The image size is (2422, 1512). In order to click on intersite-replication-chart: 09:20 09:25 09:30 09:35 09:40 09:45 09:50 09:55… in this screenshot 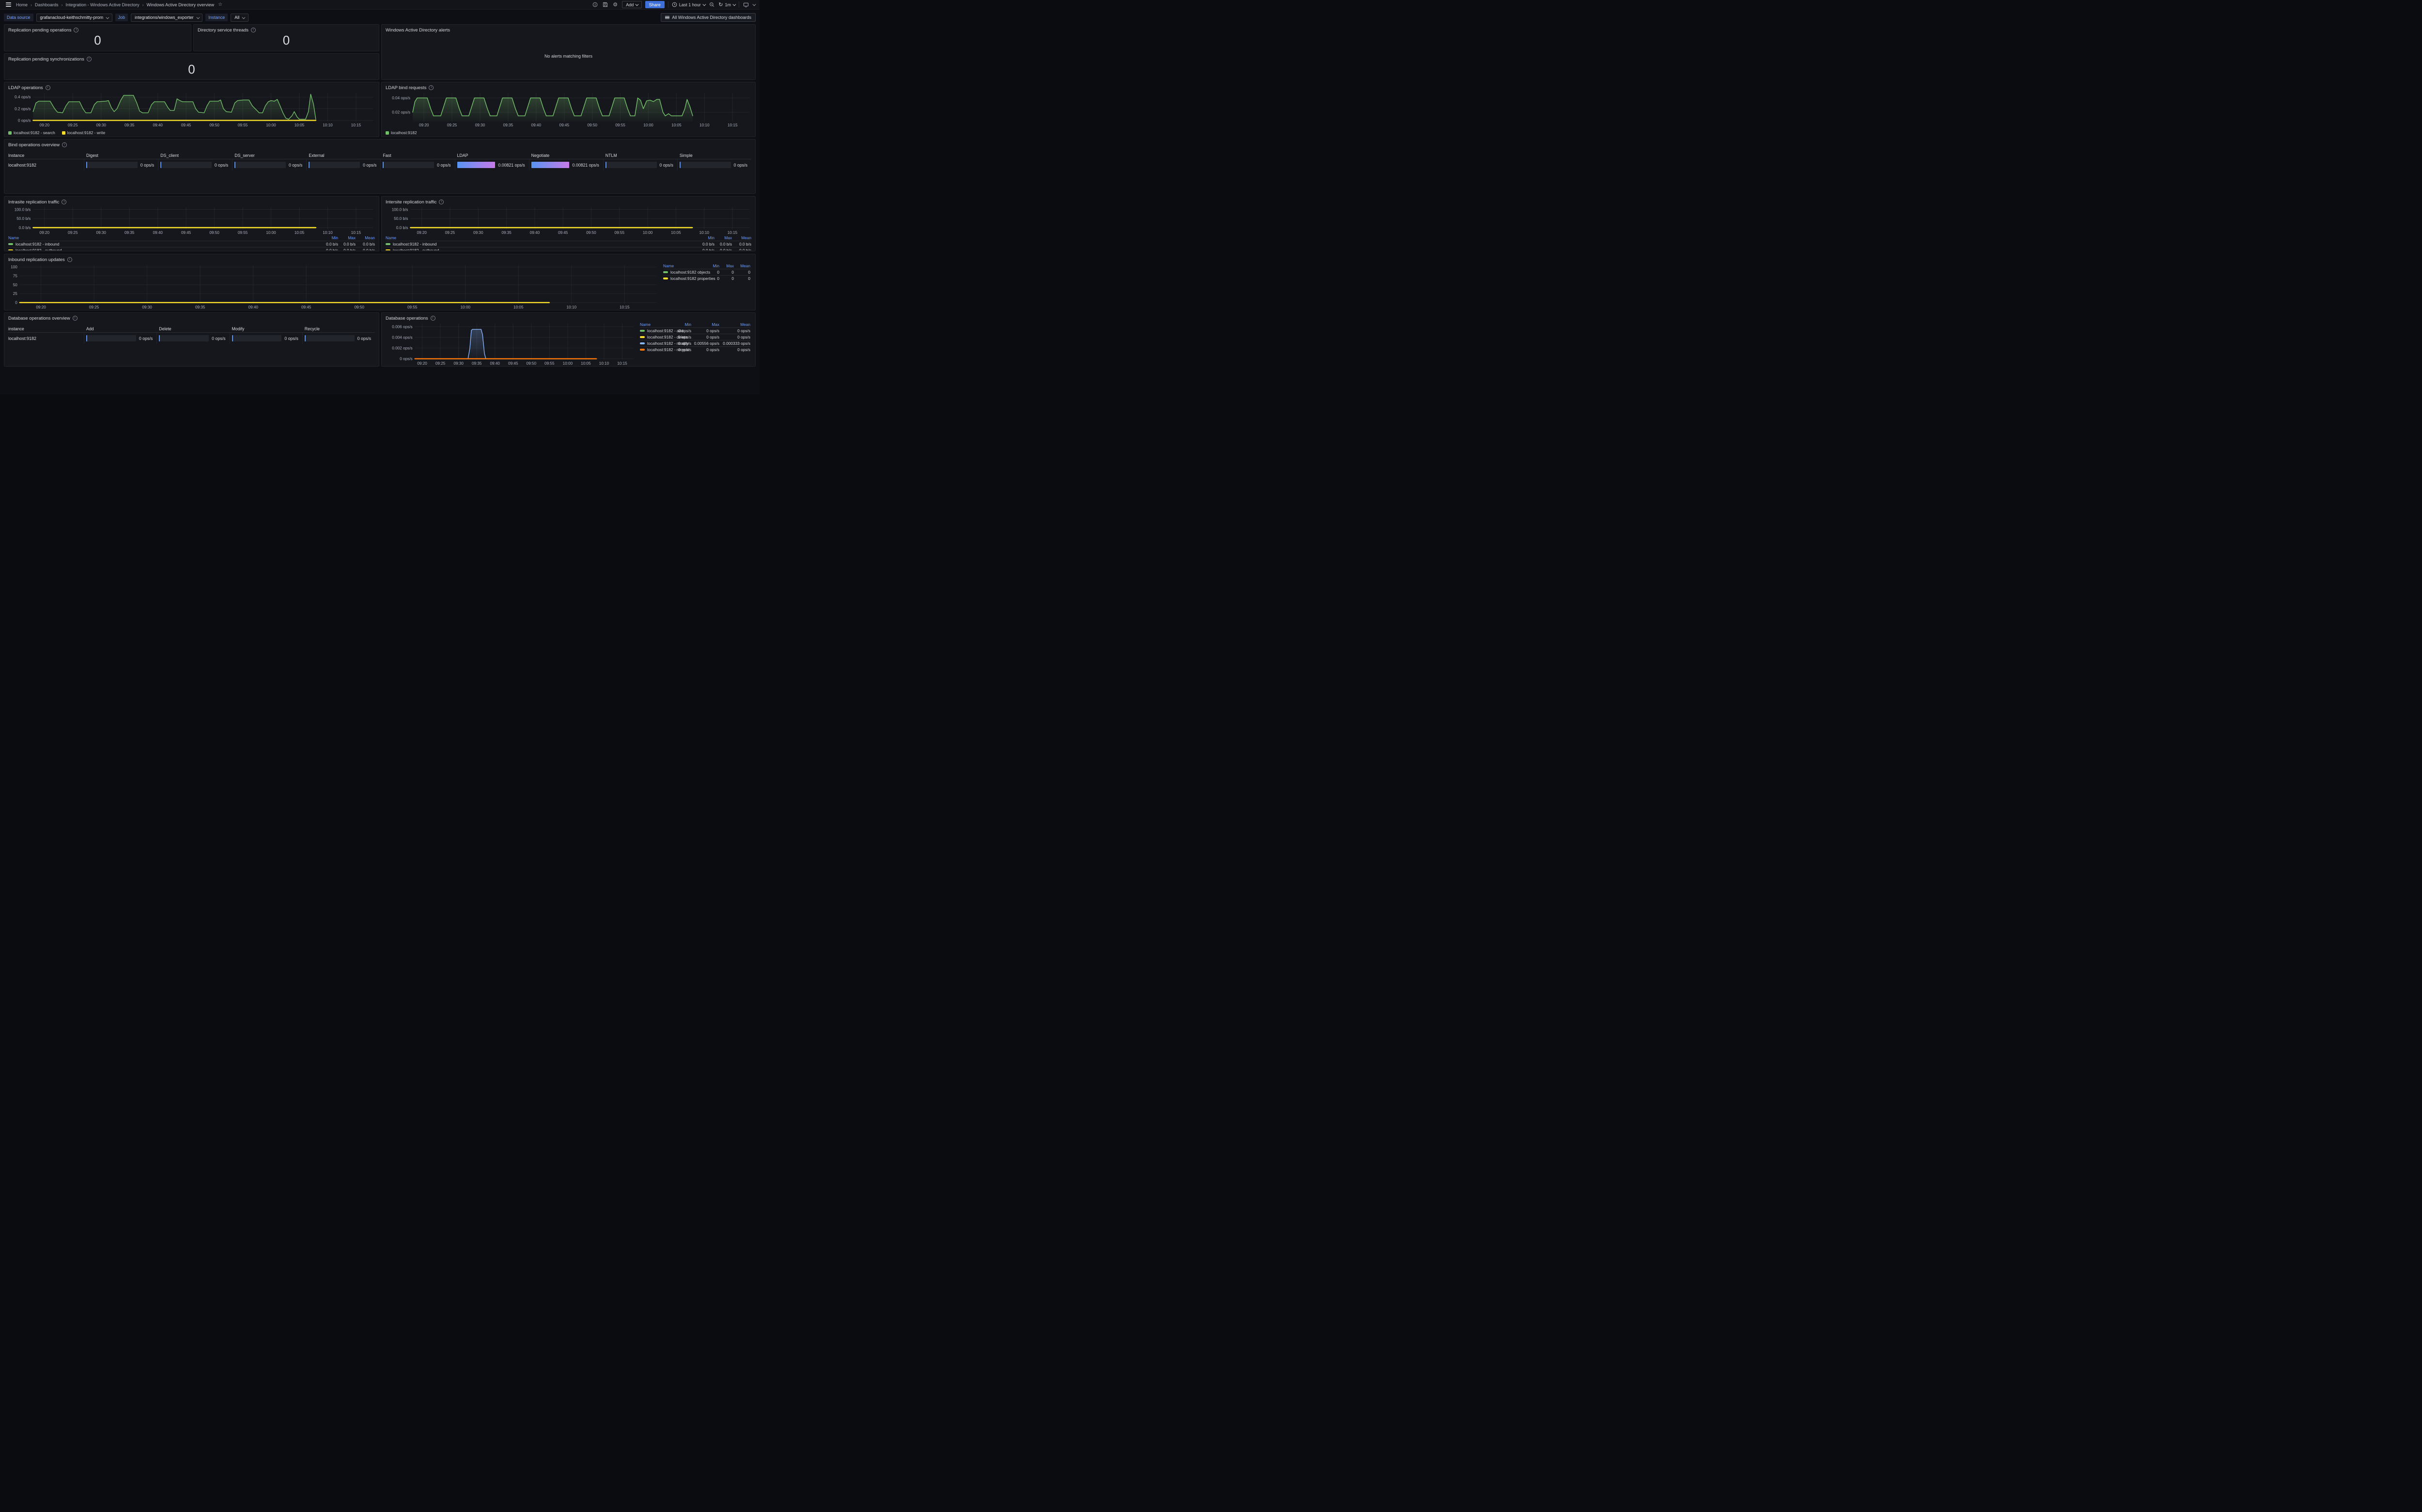, I will do `click(569, 219)`.